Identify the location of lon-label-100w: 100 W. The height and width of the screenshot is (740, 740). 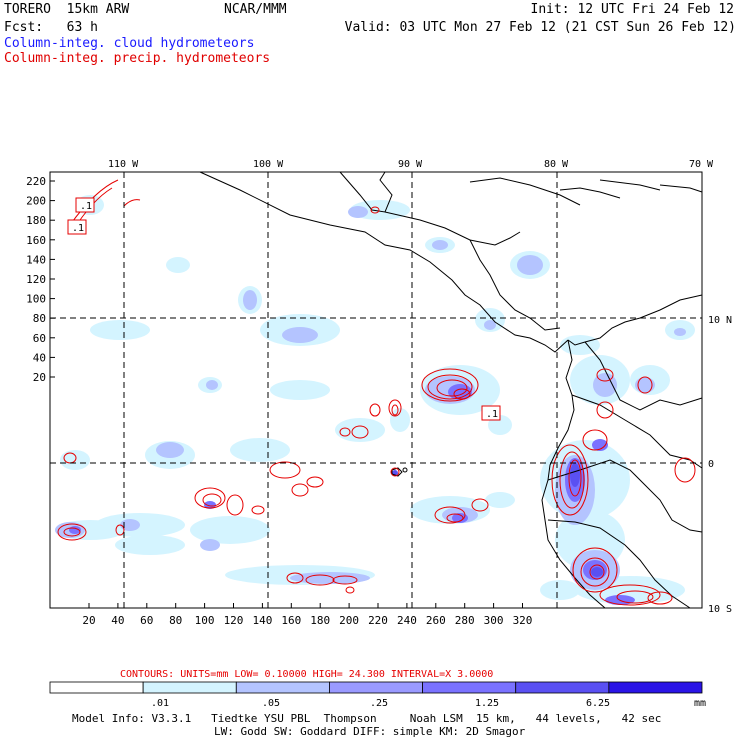
(268, 164).